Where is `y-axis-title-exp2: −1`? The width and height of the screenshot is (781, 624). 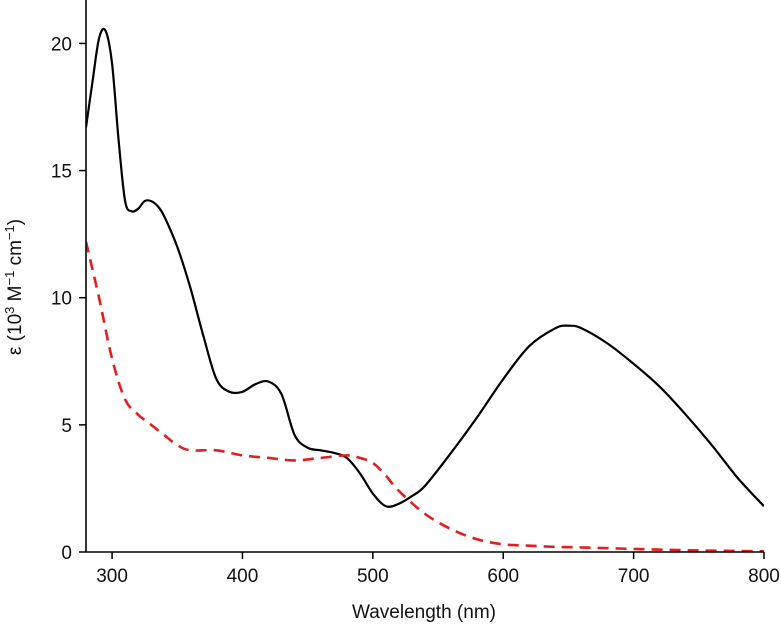
y-axis-title-exp2: −1 is located at coordinates (9, 278).